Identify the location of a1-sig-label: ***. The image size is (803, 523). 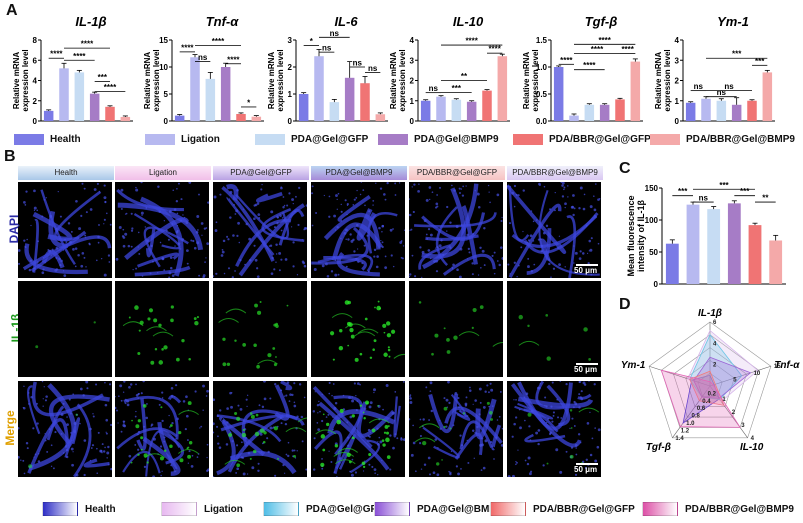
(103, 77).